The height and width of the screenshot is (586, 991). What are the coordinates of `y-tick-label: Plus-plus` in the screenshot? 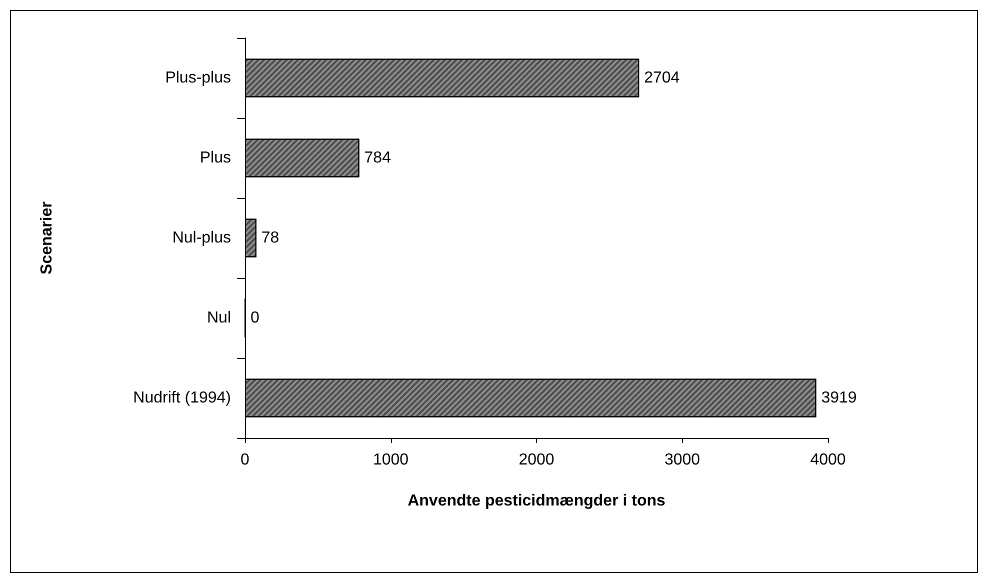 It's located at (198, 78).